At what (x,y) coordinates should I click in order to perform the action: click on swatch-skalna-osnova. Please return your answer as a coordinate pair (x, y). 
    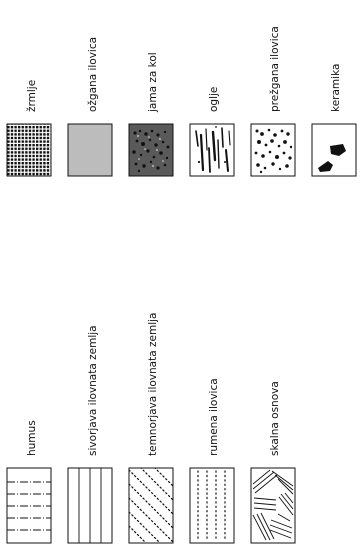
    Looking at the image, I should click on (273, 505).